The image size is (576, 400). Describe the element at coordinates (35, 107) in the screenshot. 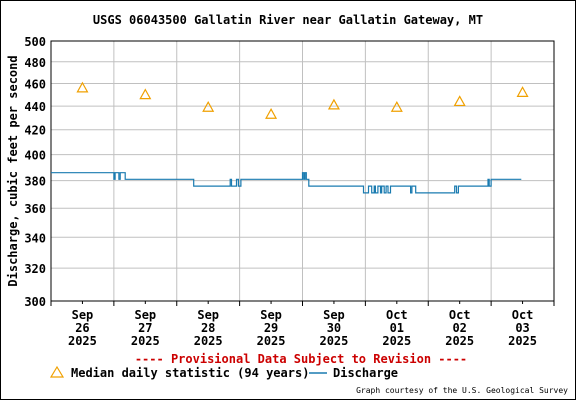

I see `y-tick-label: 440` at that location.